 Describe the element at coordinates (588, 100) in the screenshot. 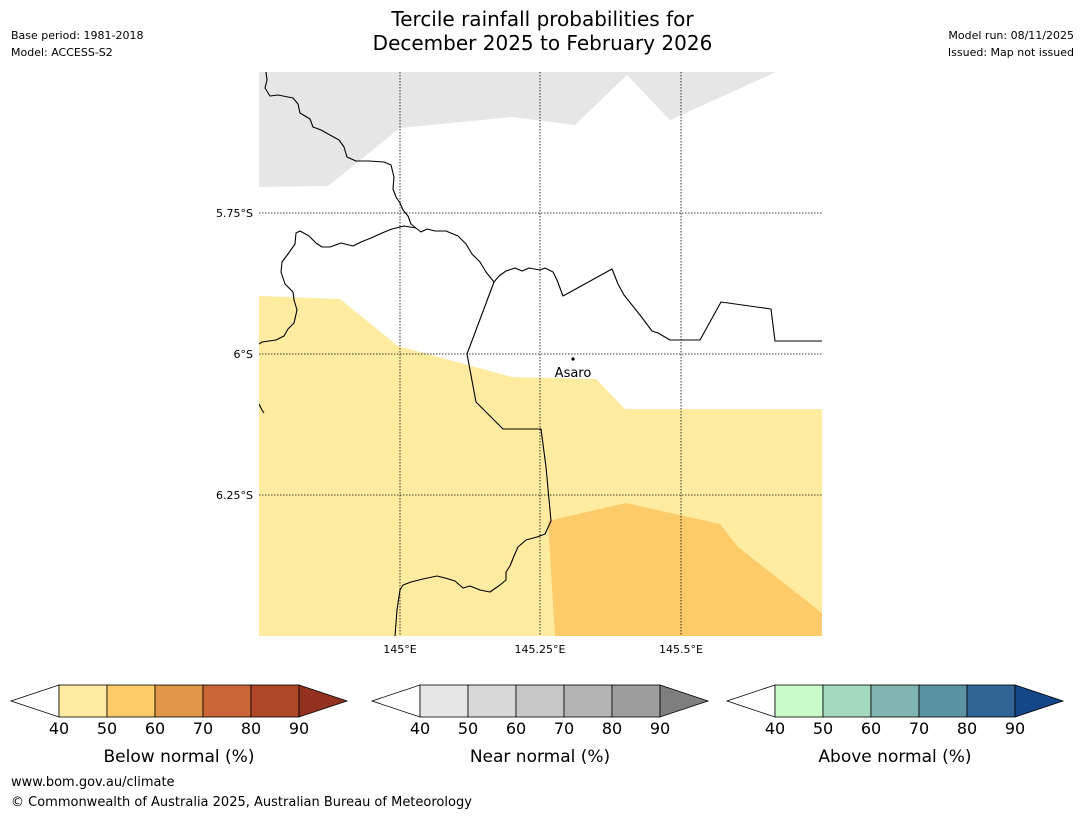

I see `near-normal-region-top` at that location.